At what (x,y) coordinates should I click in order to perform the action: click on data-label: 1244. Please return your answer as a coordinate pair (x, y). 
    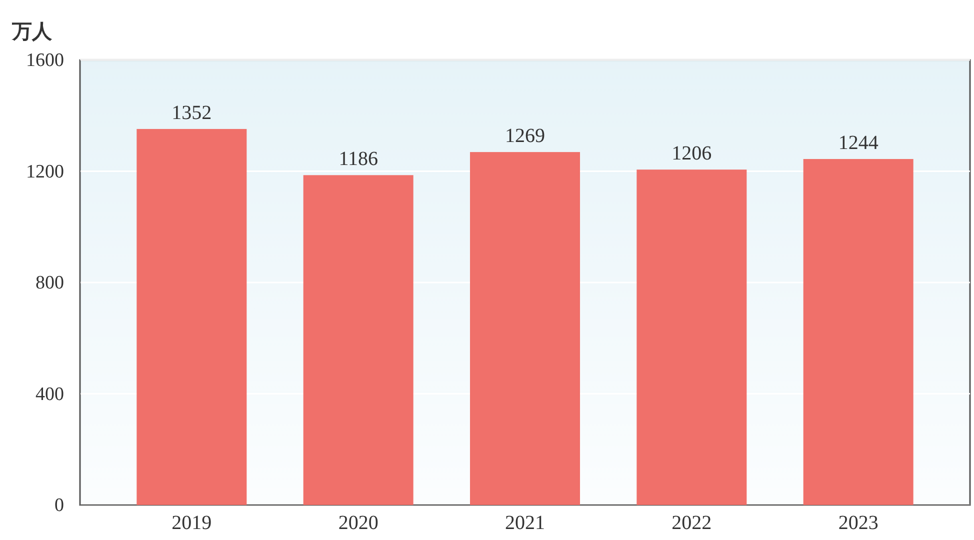
    Looking at the image, I should click on (858, 143).